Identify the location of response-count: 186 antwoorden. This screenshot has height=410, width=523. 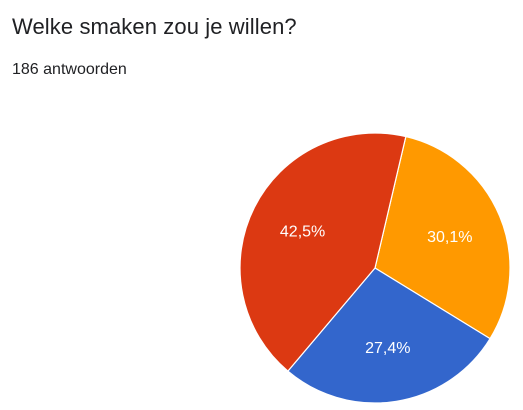
(69, 69).